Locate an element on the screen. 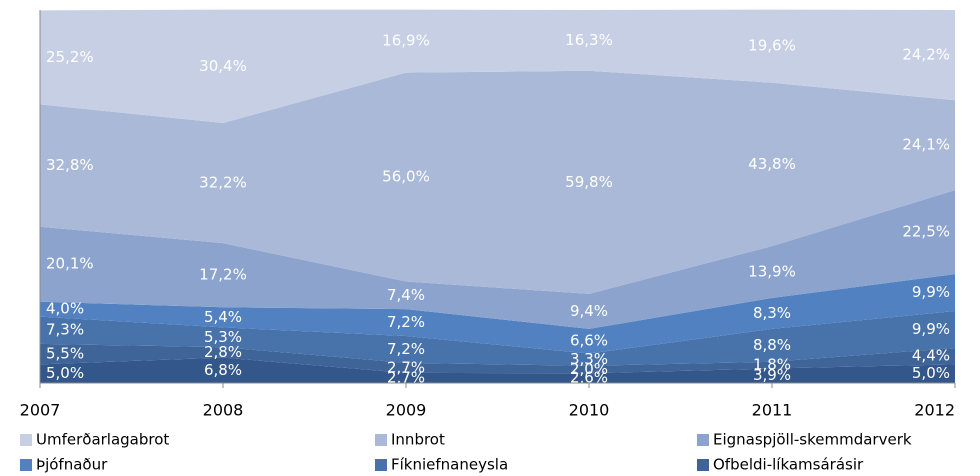 The image size is (980, 476). legend-label: Þjófnaður is located at coordinates (72, 465).